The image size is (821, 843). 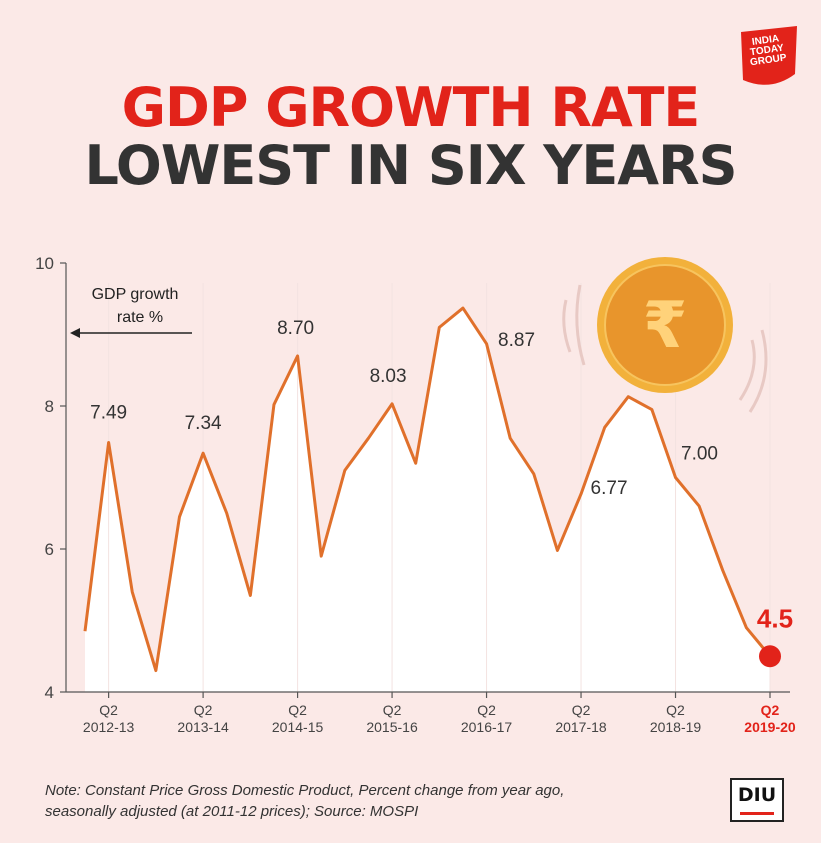 What do you see at coordinates (581, 727) in the screenshot?
I see `x-tick-label-year: 2017-18` at bounding box center [581, 727].